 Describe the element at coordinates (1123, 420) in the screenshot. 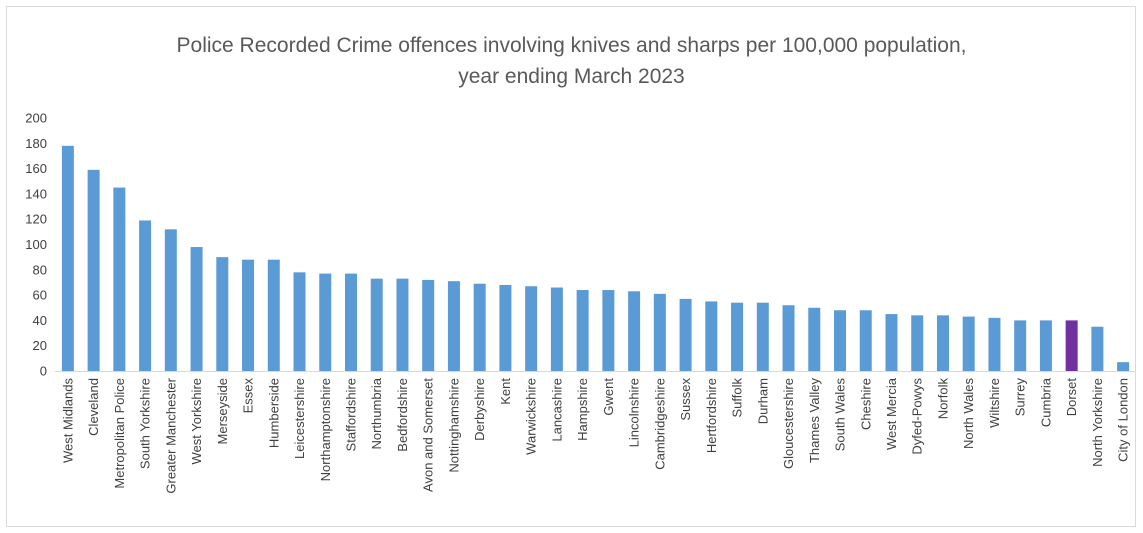

I see `x-category-label: City of London` at that location.